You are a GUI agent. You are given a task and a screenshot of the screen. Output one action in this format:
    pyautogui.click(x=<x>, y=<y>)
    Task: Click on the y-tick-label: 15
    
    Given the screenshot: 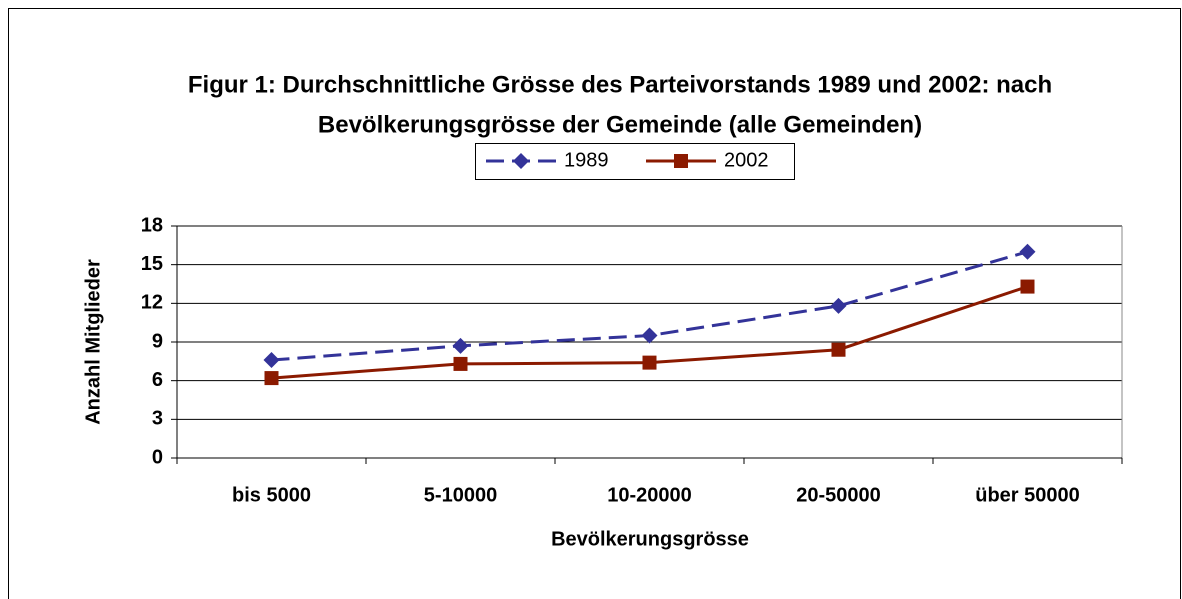 What is the action you would take?
    pyautogui.click(x=152, y=264)
    